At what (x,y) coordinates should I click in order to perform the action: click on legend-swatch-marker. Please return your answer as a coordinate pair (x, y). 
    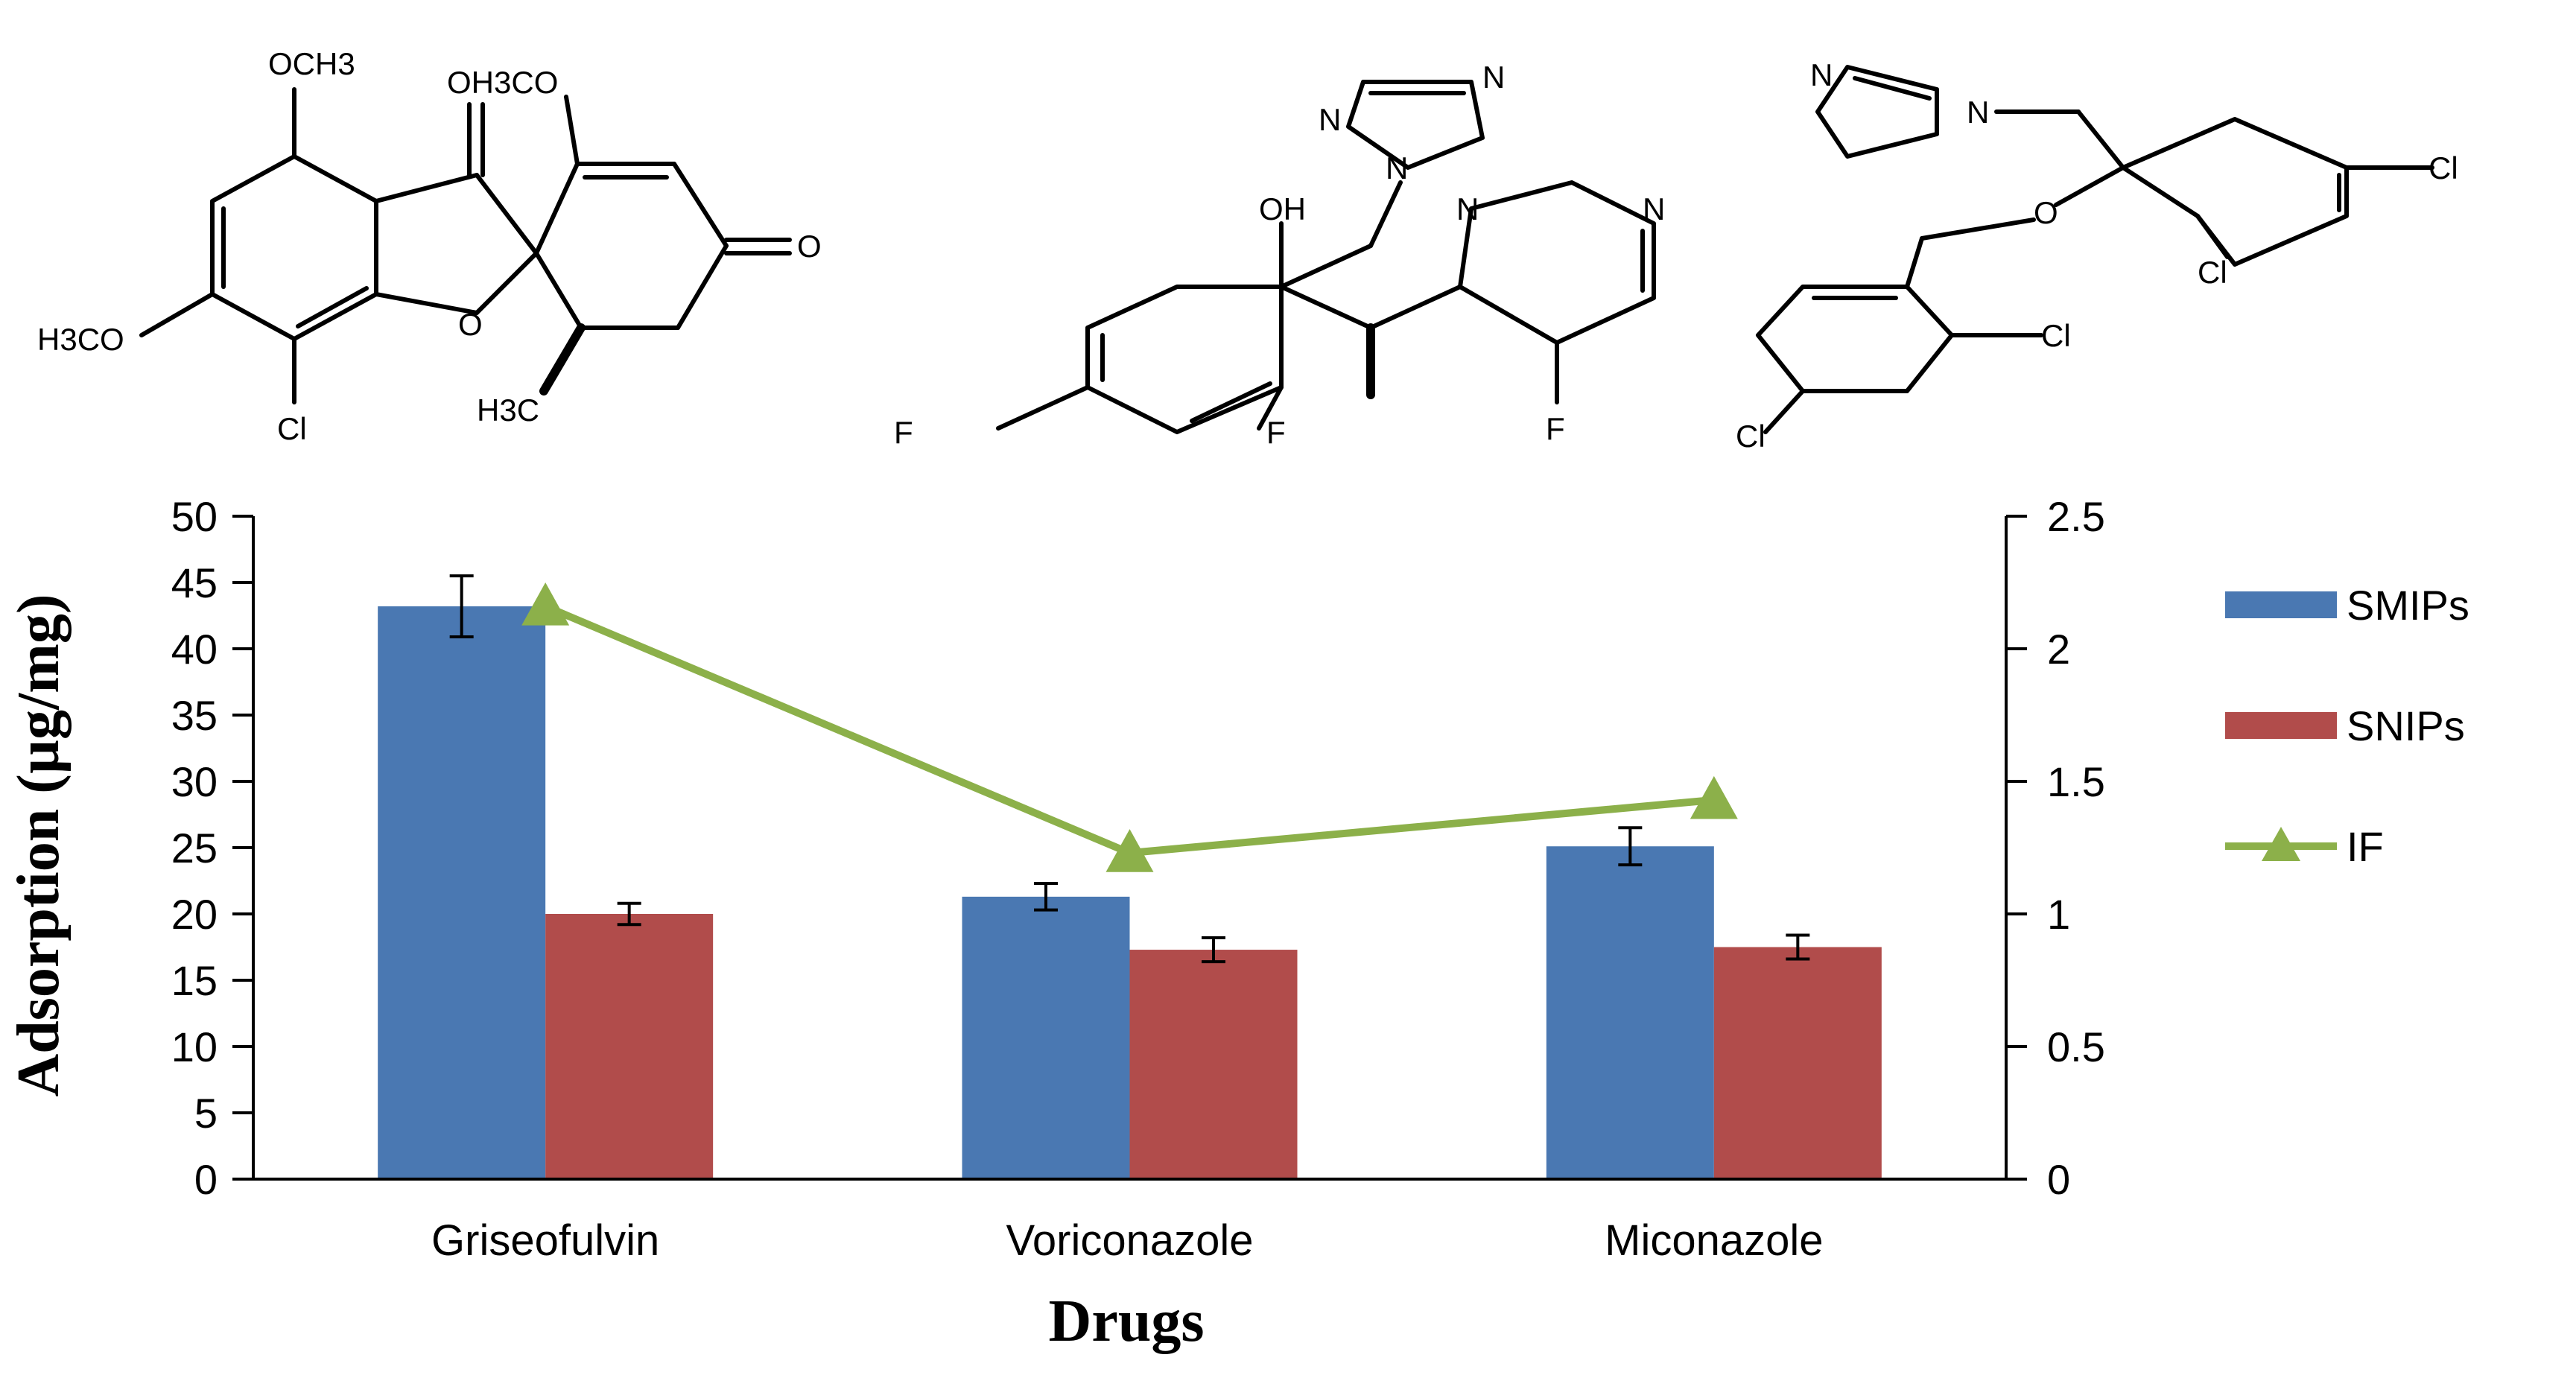
    Looking at the image, I should click on (2281, 844).